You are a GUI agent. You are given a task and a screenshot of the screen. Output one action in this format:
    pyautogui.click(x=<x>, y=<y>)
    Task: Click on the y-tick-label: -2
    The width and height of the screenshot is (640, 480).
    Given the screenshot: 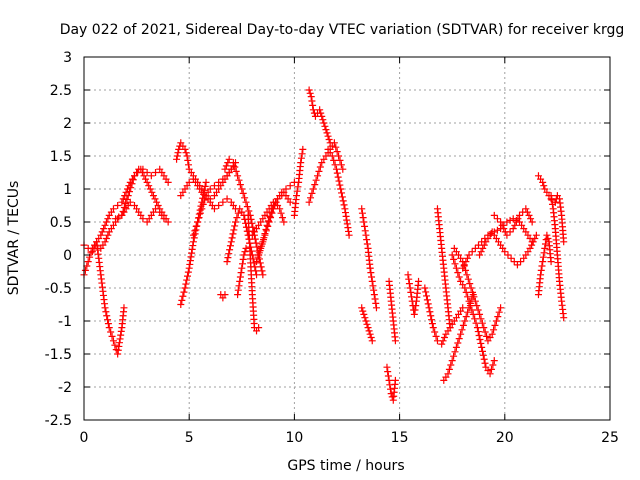 What is the action you would take?
    pyautogui.click(x=65, y=388)
    